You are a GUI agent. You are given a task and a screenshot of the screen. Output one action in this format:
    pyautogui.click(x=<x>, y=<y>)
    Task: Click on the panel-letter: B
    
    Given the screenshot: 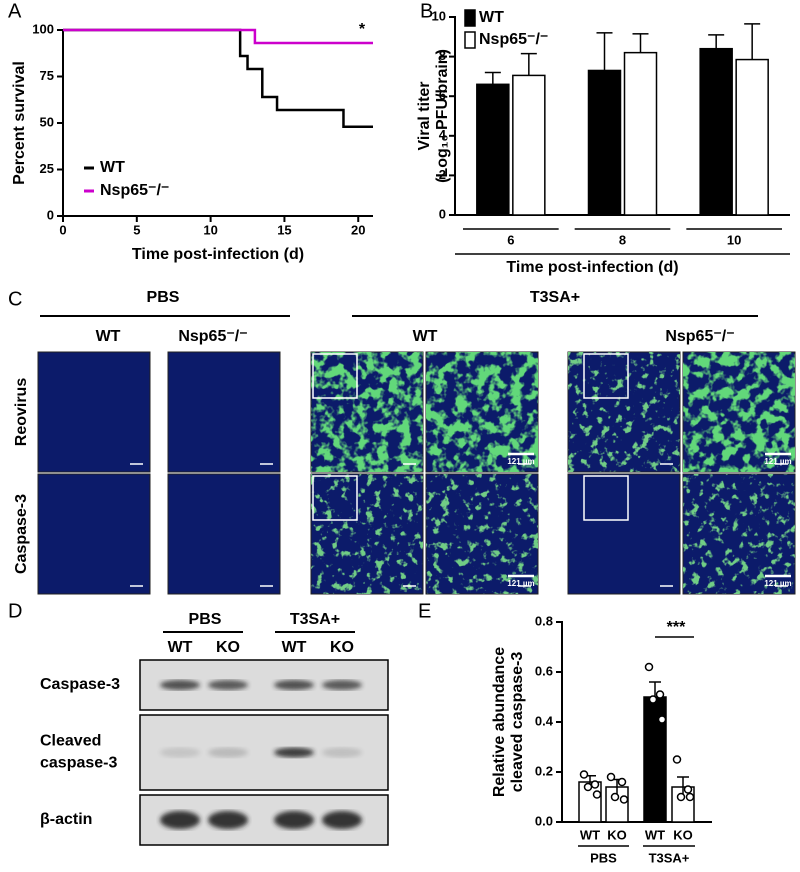 What is the action you would take?
    pyautogui.click(x=426, y=11)
    